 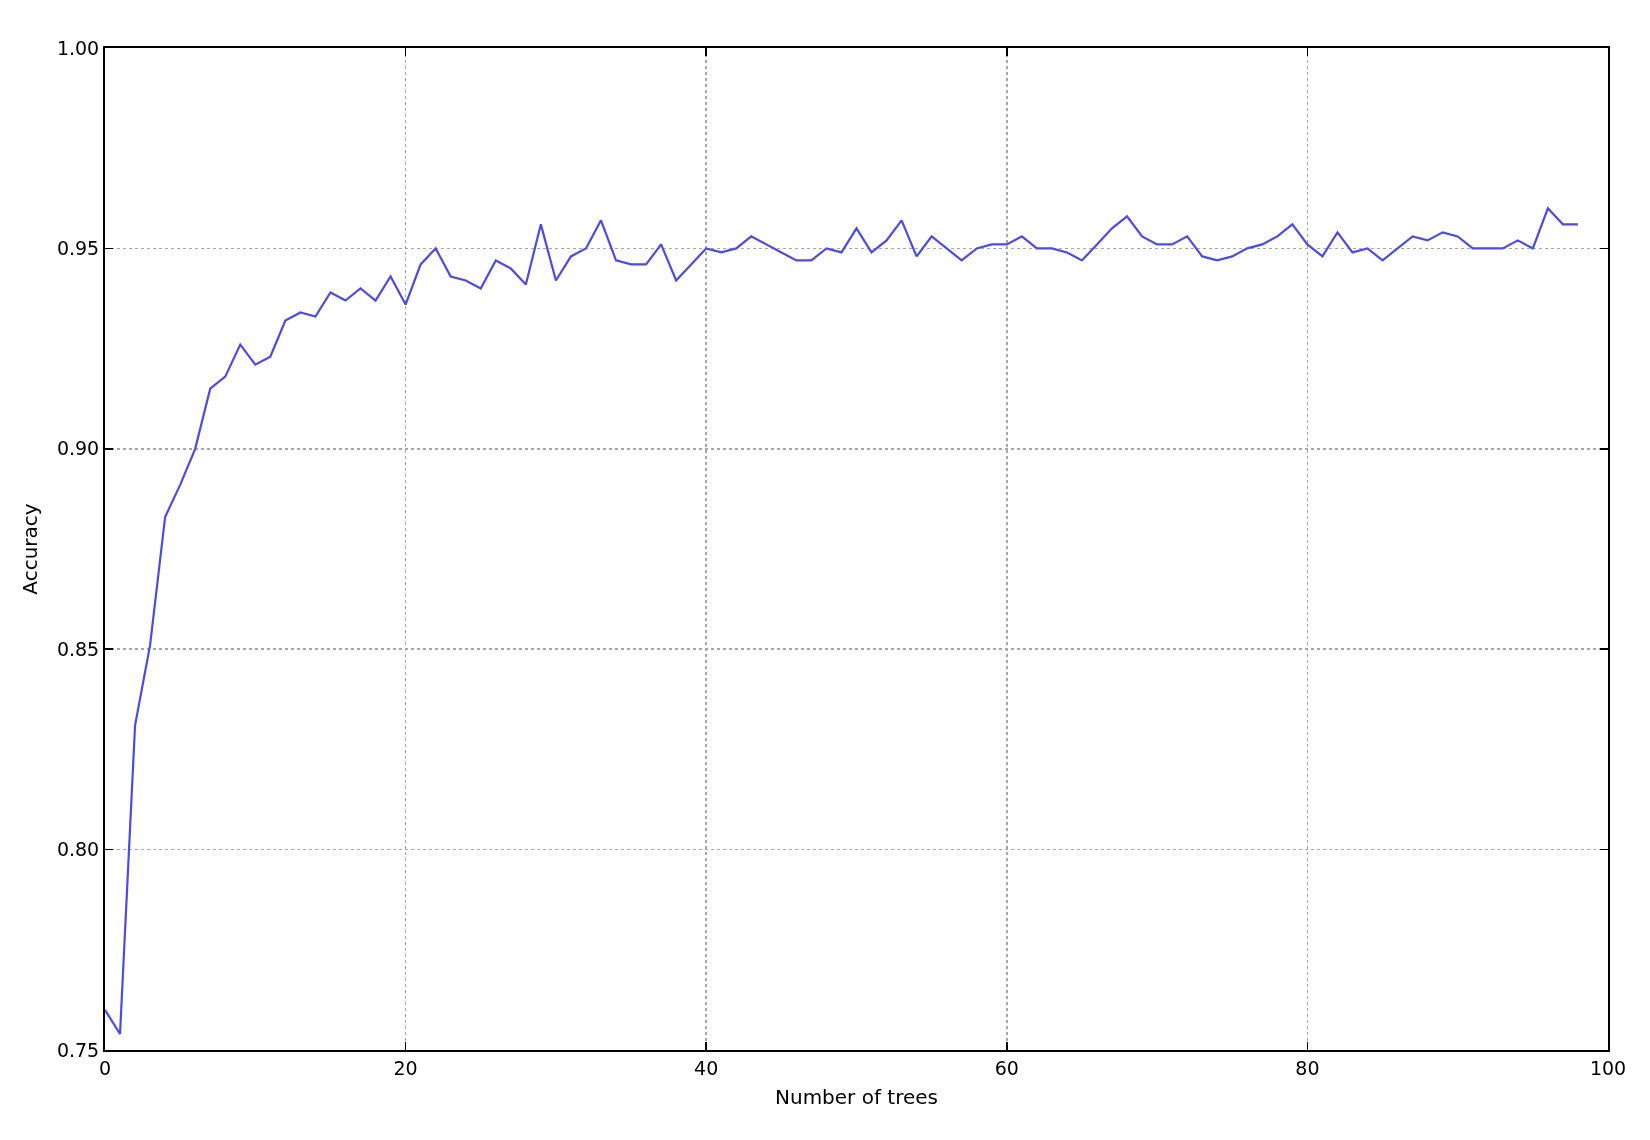 What do you see at coordinates (78, 849) in the screenshot?
I see `y-tick-label: 0.80` at bounding box center [78, 849].